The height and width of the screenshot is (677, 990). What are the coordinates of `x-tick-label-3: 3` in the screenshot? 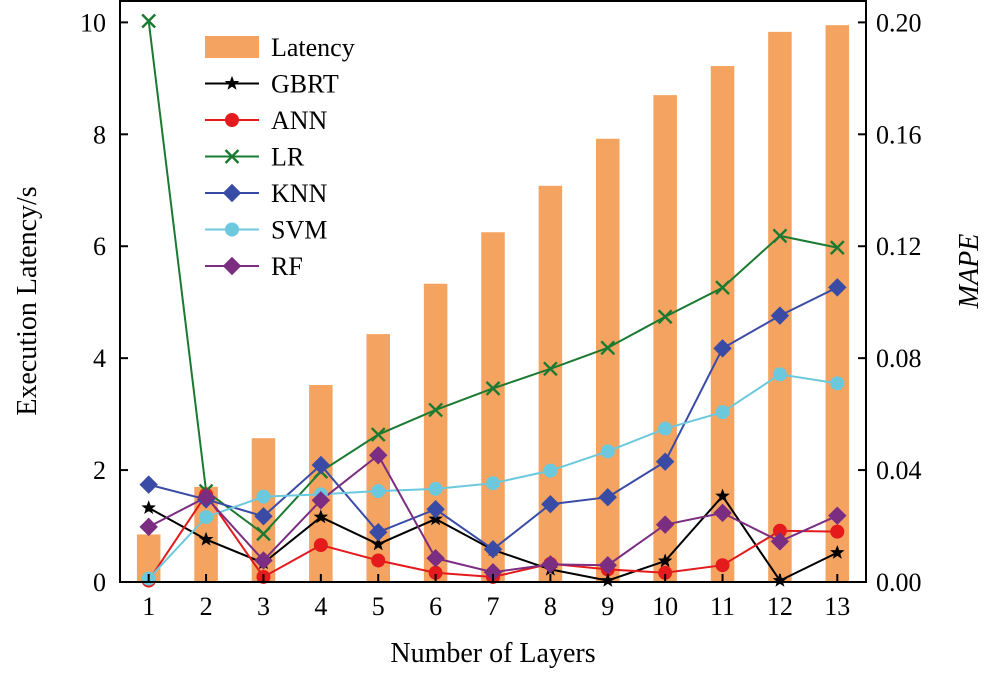 It's located at (263, 606).